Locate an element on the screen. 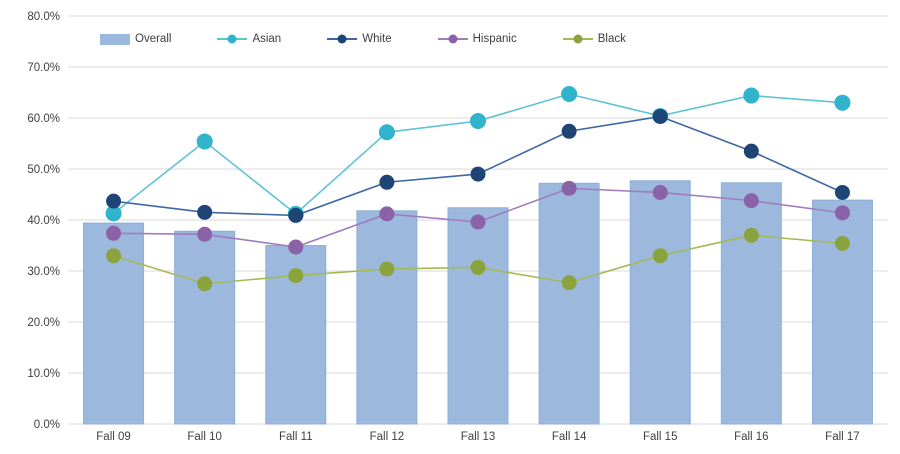 Image resolution: width=900 pixels, height=454 pixels. legend-item-hispanic: Hispanic is located at coordinates (477, 39).